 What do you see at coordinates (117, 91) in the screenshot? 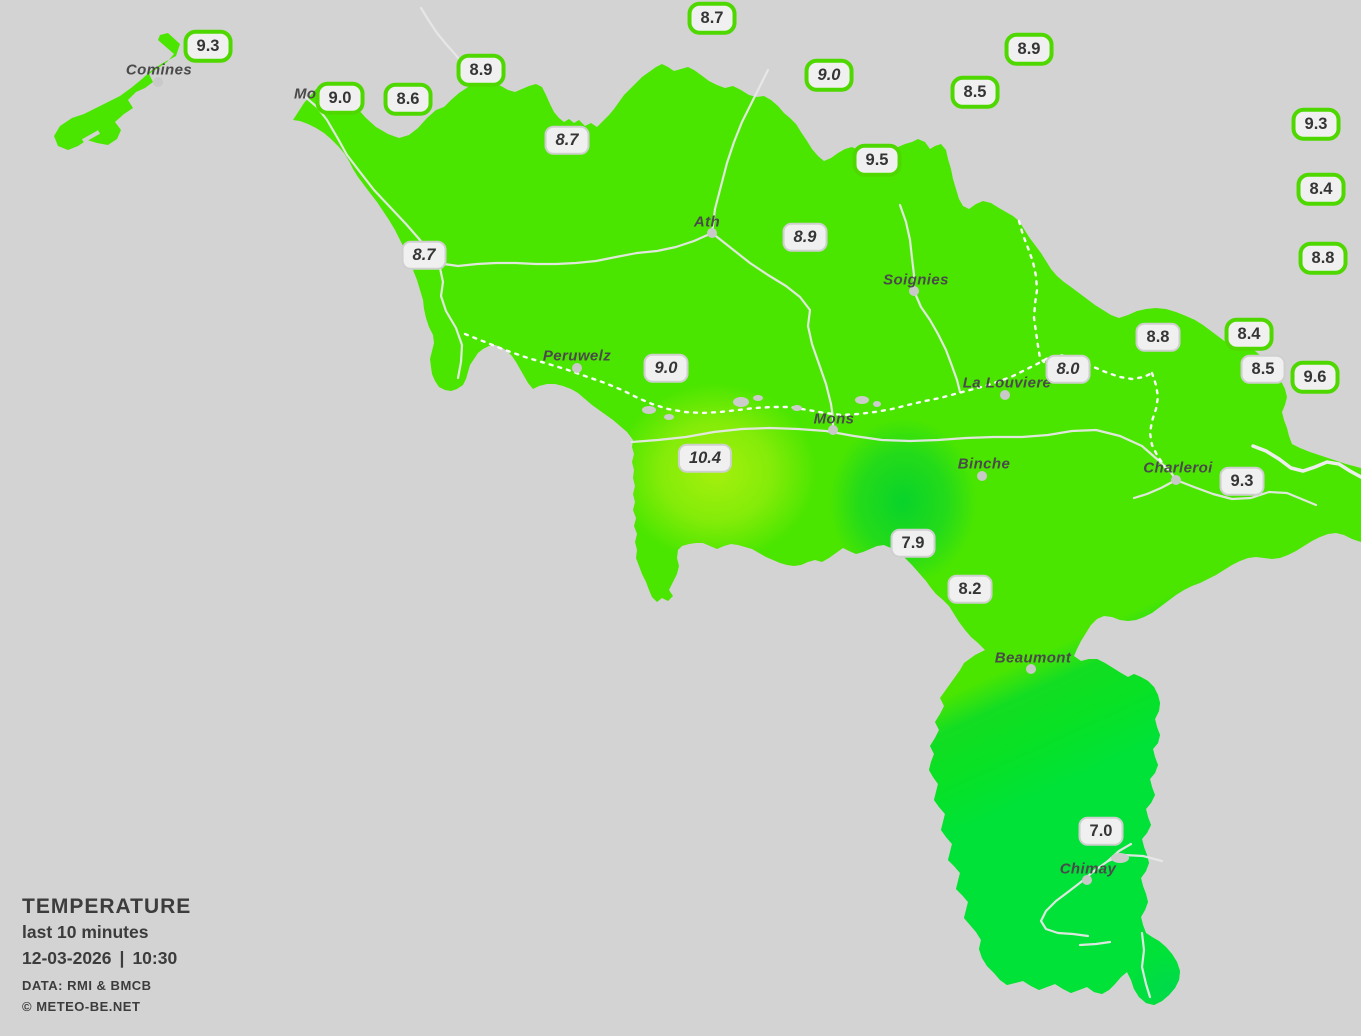
I see `province-exclave-comines` at bounding box center [117, 91].